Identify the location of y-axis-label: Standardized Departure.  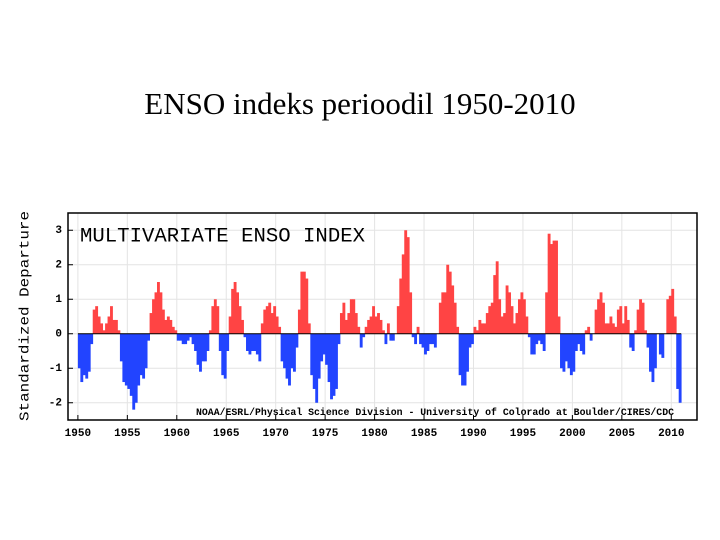
(26, 316).